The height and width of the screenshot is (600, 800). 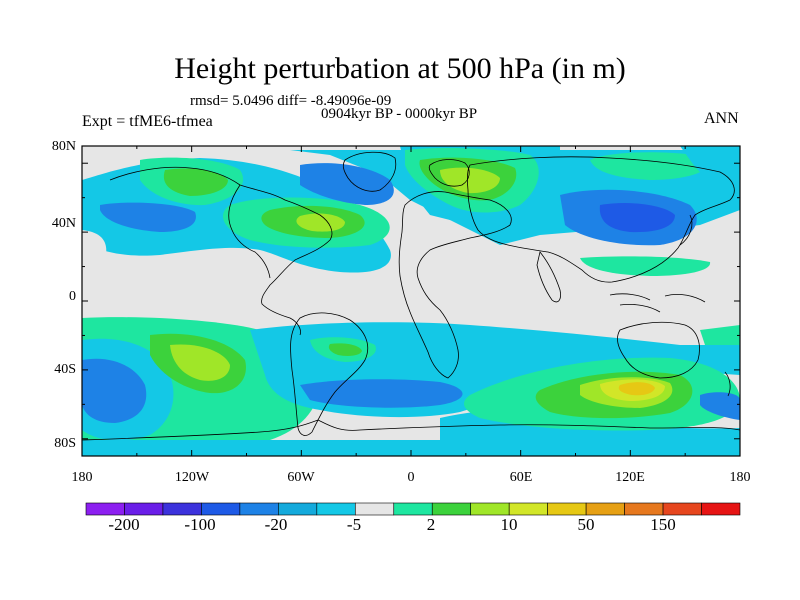 What do you see at coordinates (72, 296) in the screenshot?
I see `lat-label: 0` at bounding box center [72, 296].